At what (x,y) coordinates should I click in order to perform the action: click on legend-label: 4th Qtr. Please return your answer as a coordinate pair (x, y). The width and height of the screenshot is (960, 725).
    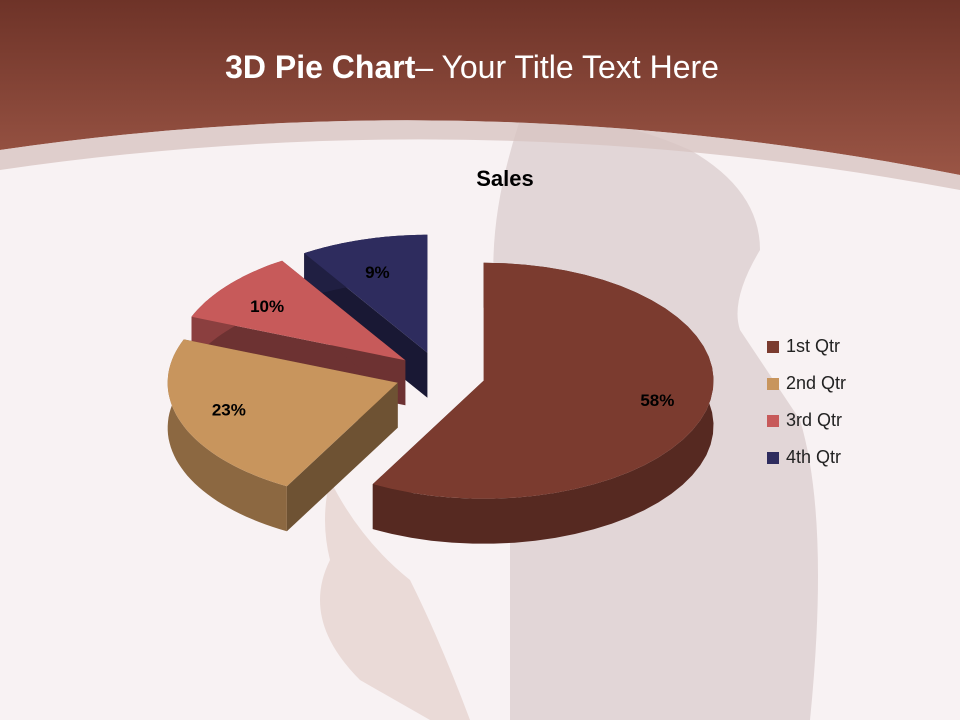
    Looking at the image, I should click on (813, 457).